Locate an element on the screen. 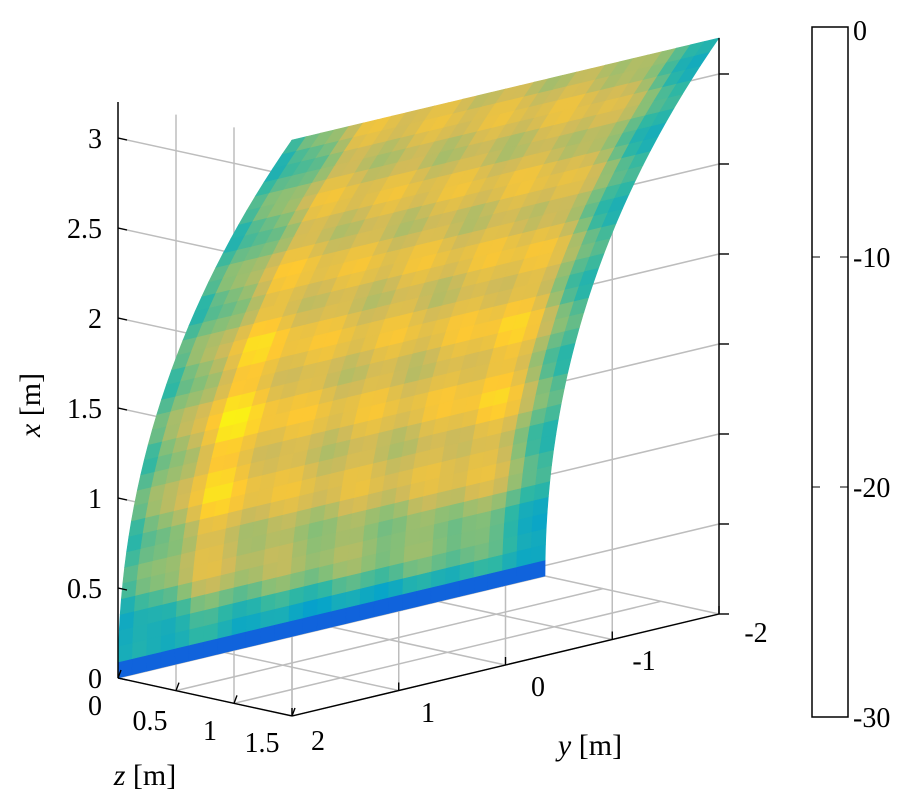 This screenshot has width=900, height=800. colorbar-box is located at coordinates (830, 372).